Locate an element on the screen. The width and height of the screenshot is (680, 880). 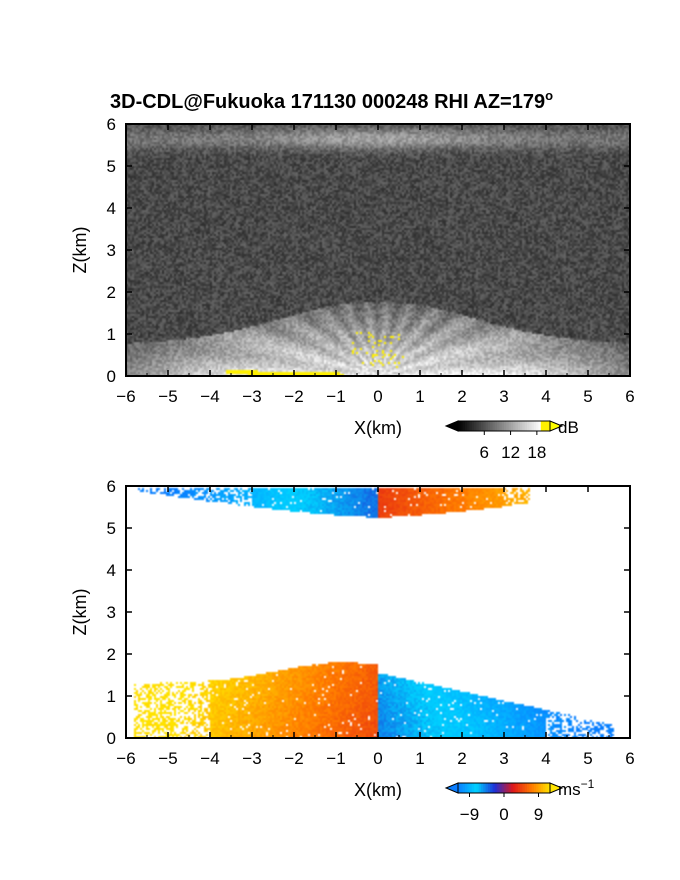
x-tick-label: 3 is located at coordinates (503, 758).